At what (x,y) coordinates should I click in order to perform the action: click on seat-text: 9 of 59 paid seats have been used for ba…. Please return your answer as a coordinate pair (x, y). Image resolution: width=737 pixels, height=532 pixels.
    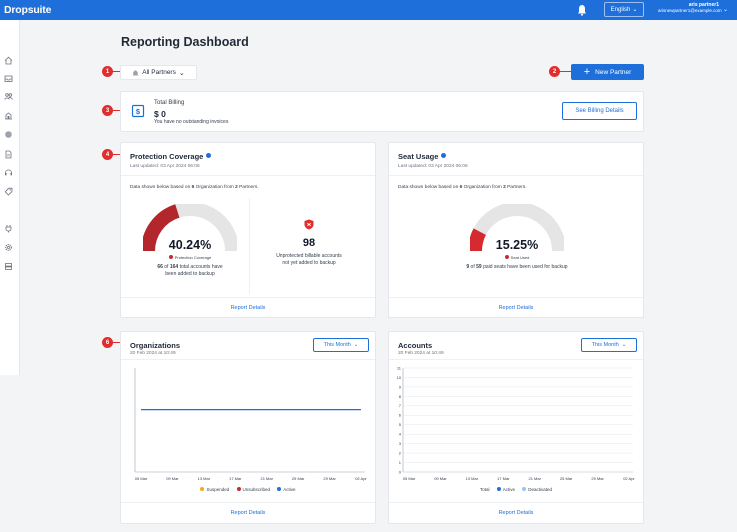
    Looking at the image, I should click on (517, 267).